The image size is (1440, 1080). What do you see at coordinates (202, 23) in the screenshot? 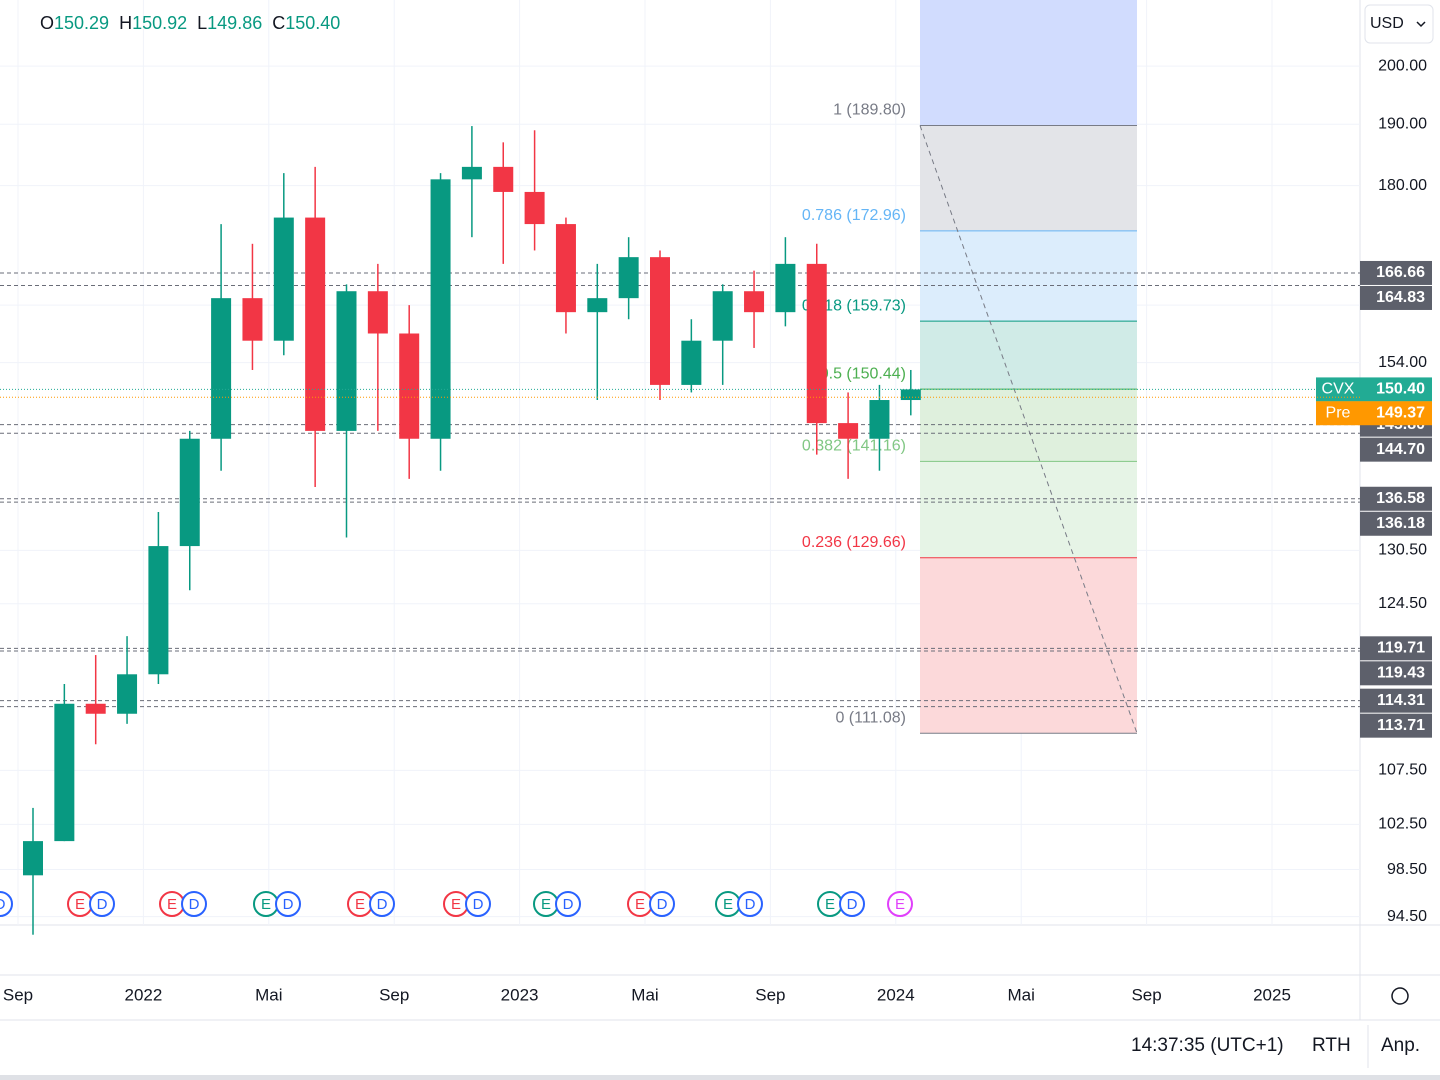
I see `ohlc-key: L` at bounding box center [202, 23].